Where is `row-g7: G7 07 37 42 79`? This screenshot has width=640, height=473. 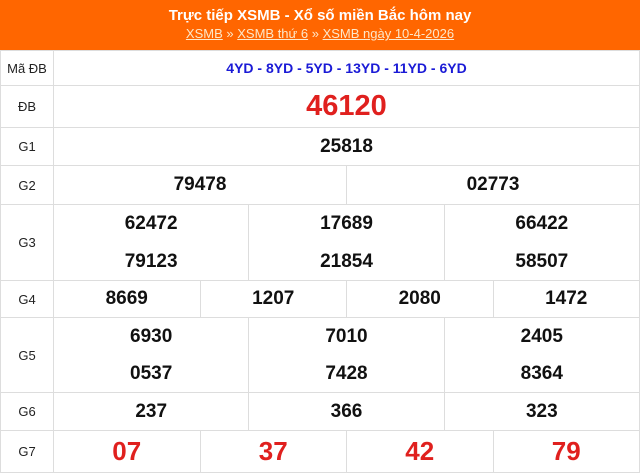 row-g7: G7 07 37 42 79 is located at coordinates (320, 451).